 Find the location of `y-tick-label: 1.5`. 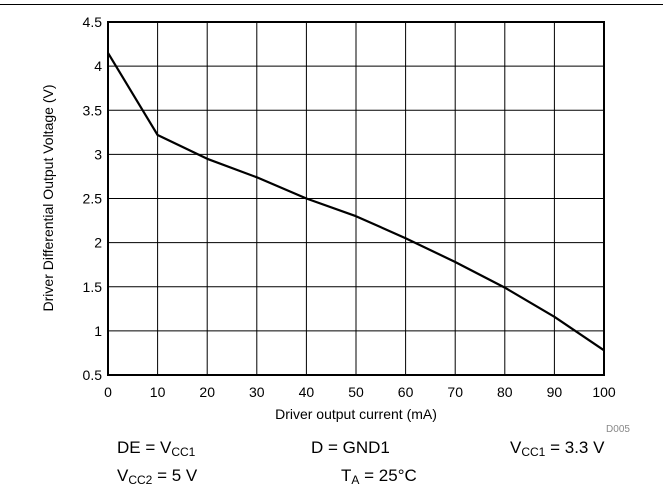

y-tick-label: 1.5 is located at coordinates (93, 287).